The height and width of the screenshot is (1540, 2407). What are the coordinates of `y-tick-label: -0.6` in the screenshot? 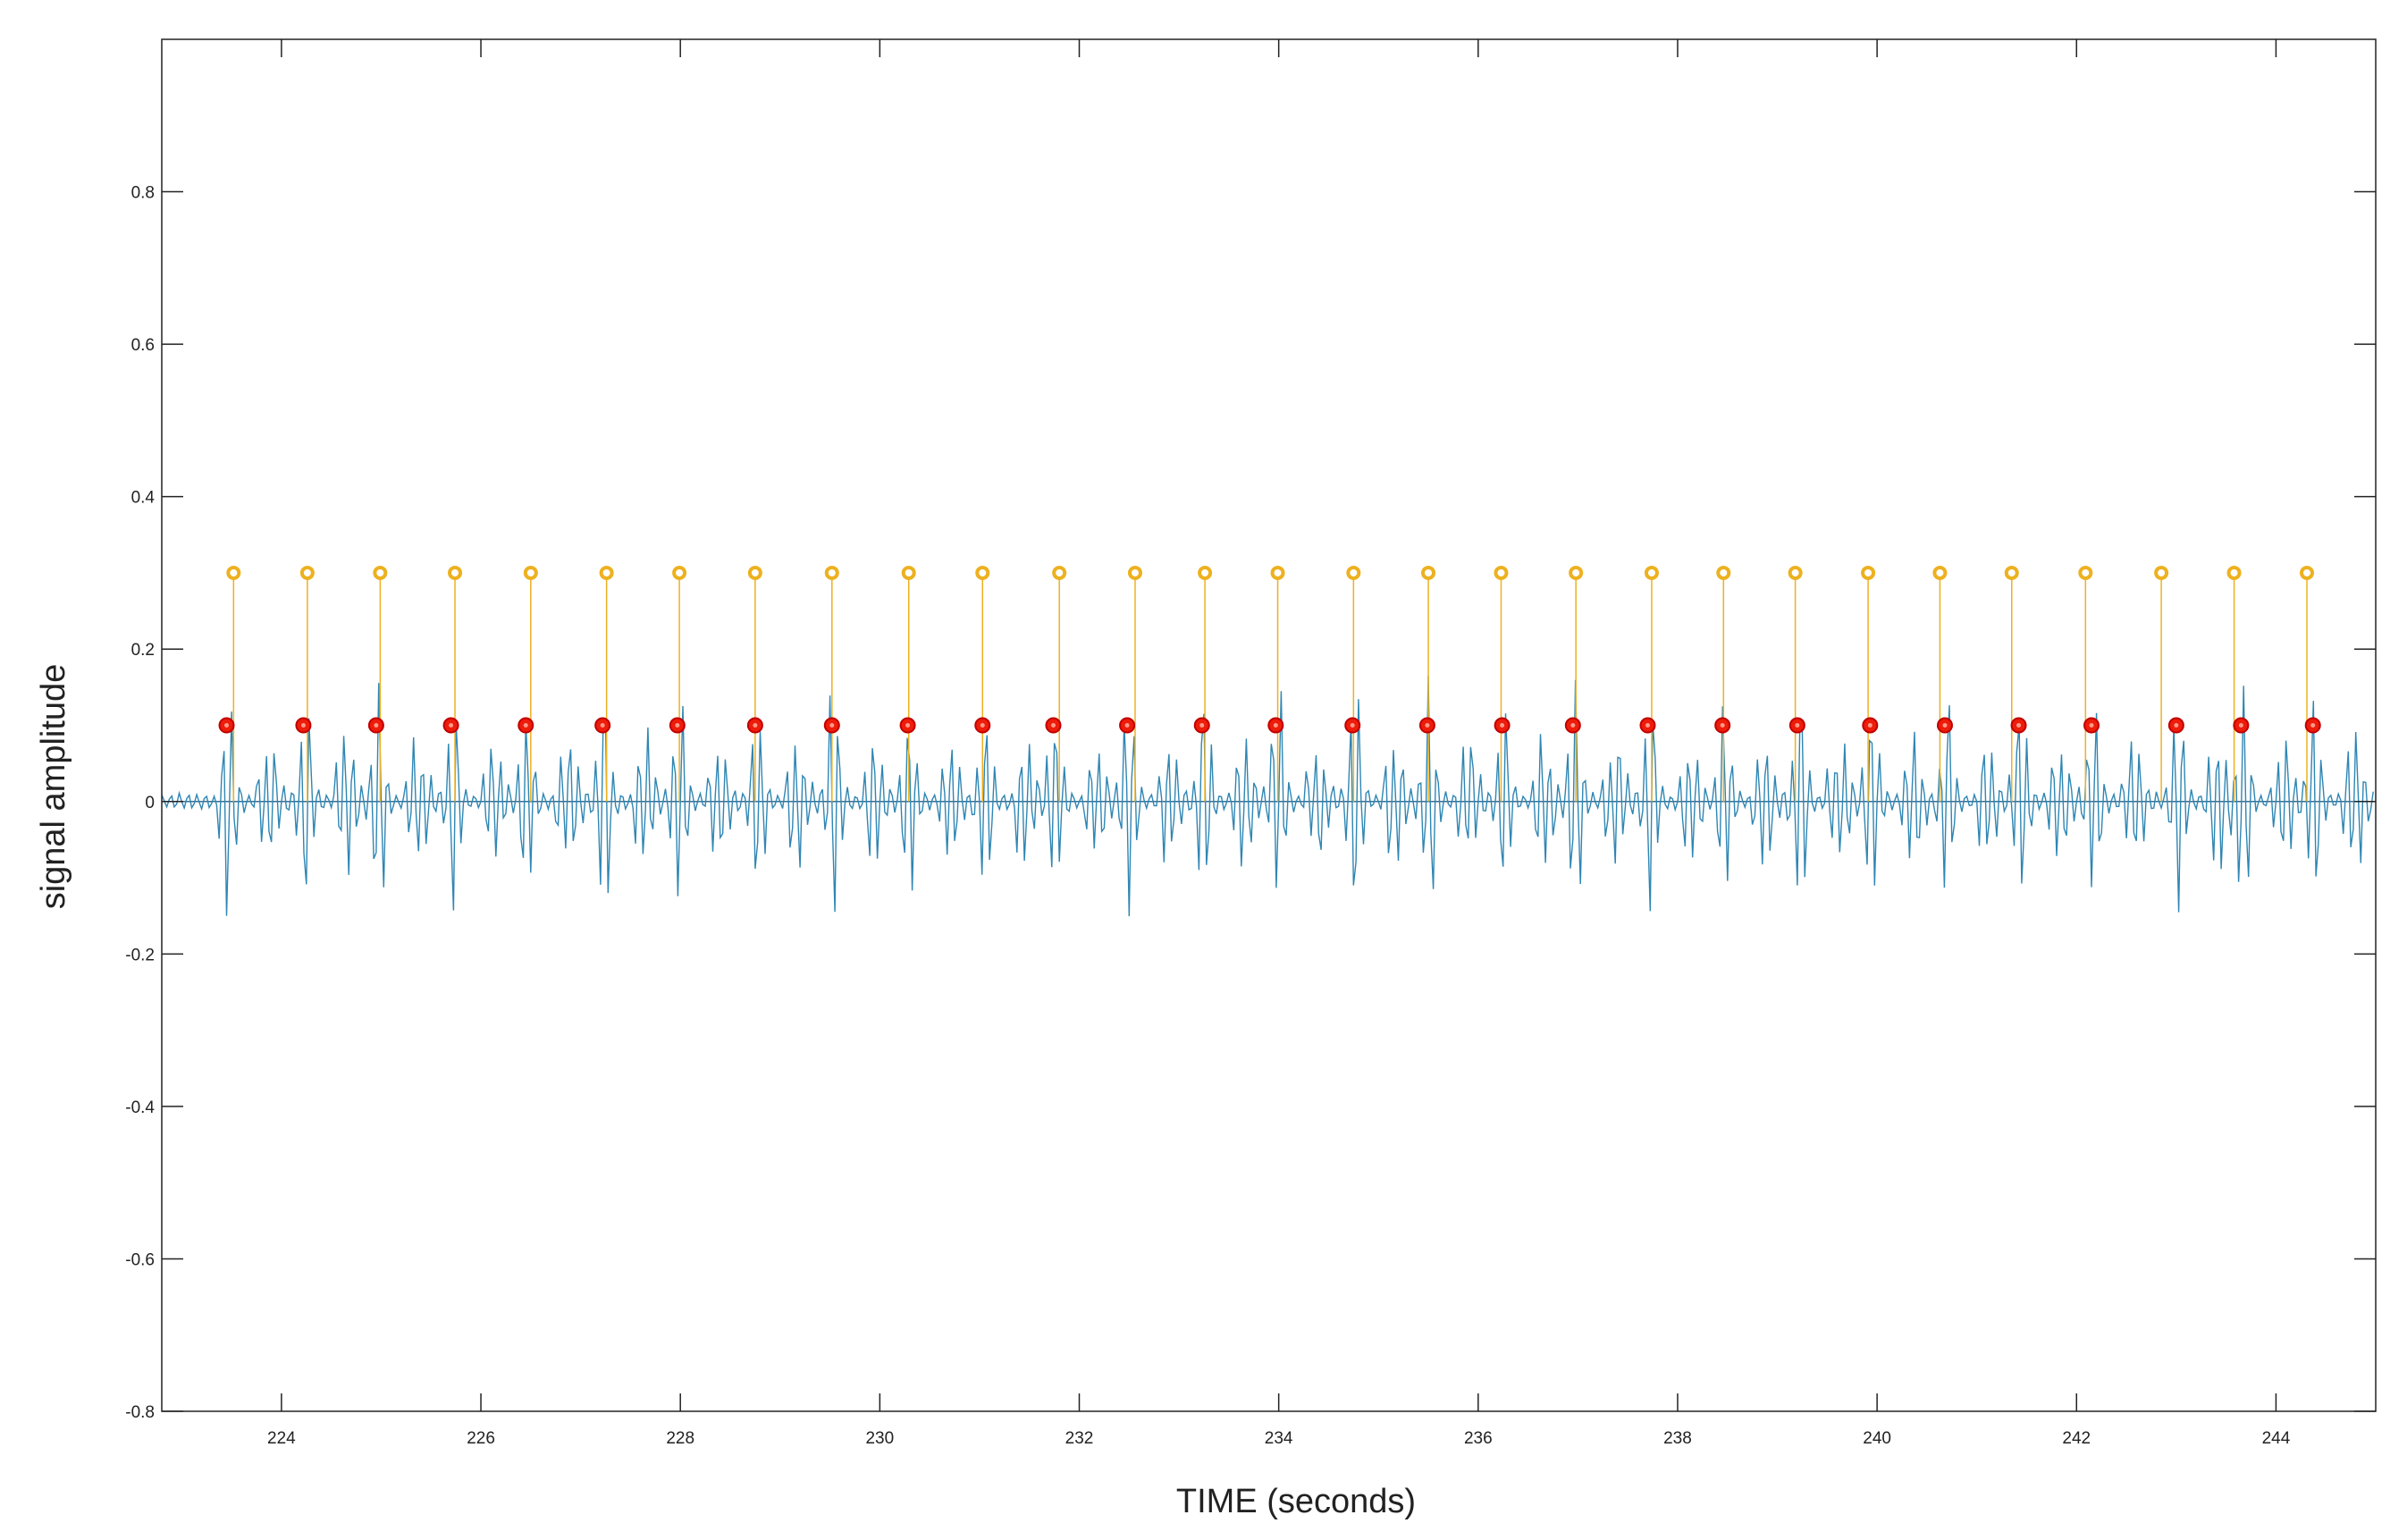 It's located at (140, 1259).